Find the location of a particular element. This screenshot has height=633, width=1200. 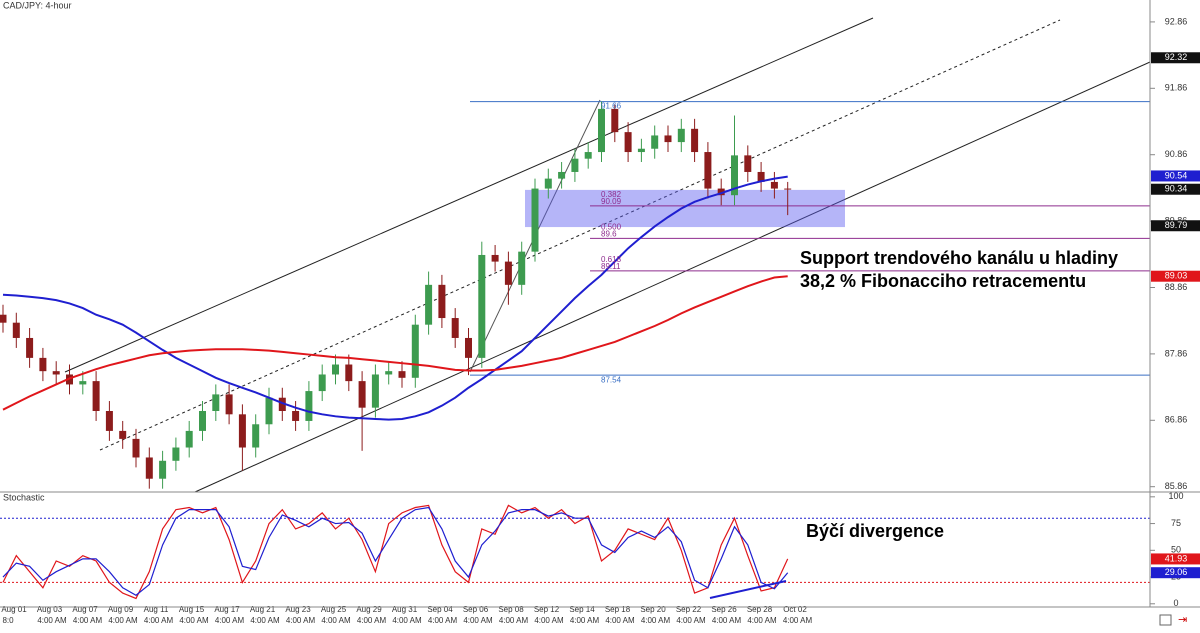

panel-title-bg is located at coordinates (21, 498).